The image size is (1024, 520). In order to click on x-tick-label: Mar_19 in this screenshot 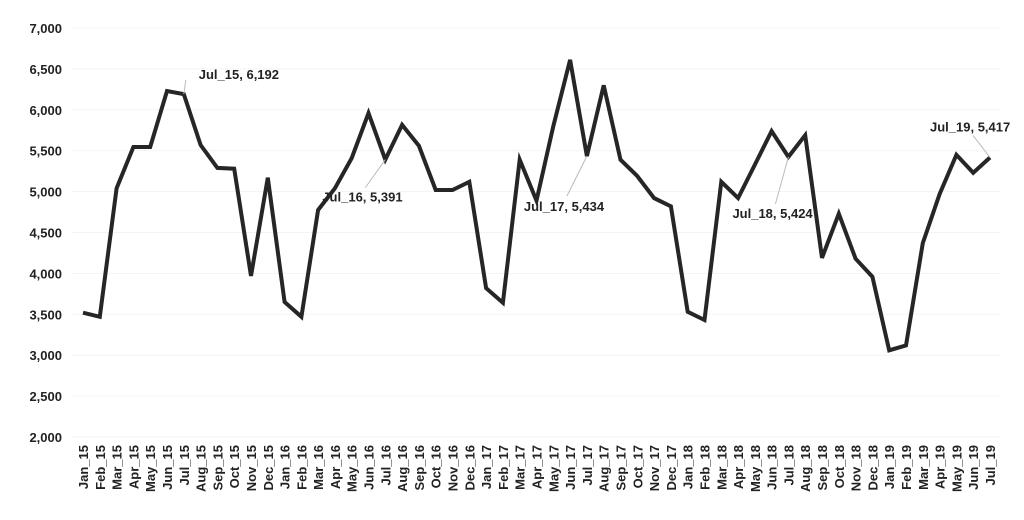, I will do `click(923, 467)`.